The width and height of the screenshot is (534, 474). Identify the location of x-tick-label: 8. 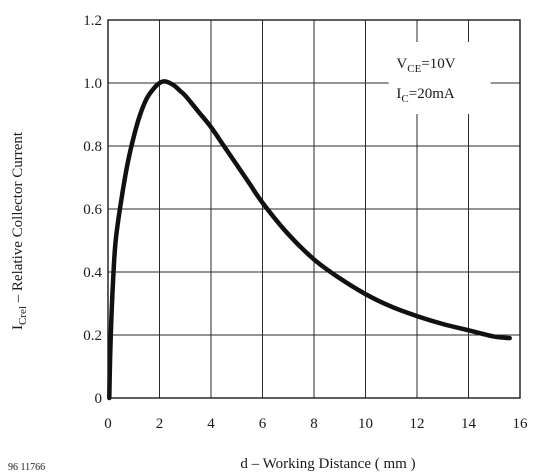
(314, 424).